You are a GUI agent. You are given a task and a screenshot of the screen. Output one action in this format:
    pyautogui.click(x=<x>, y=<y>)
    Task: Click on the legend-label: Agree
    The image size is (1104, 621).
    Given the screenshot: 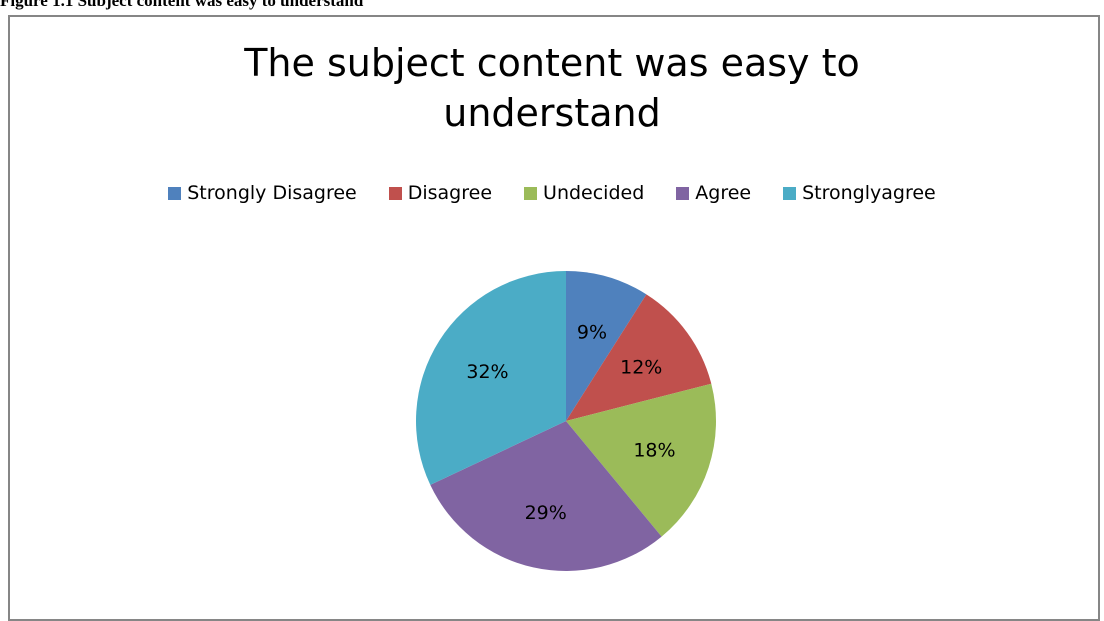 What is the action you would take?
    pyautogui.click(x=723, y=193)
    